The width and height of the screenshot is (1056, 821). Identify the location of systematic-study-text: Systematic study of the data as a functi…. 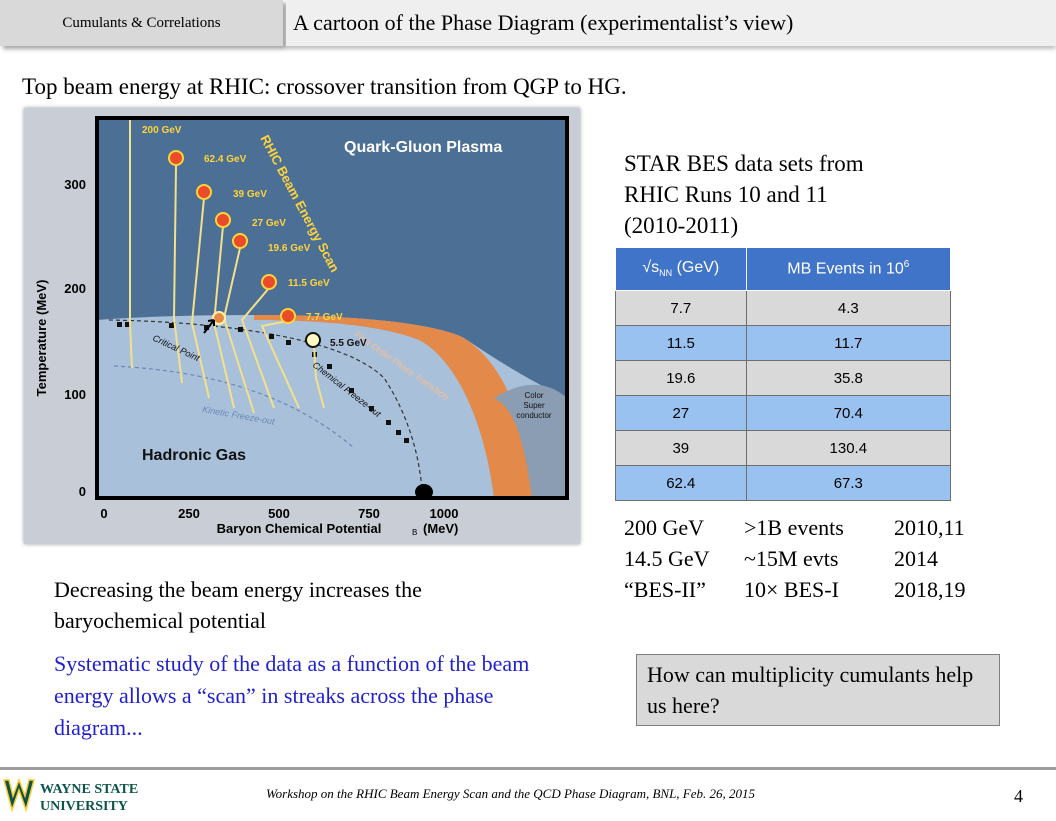
(292, 695).